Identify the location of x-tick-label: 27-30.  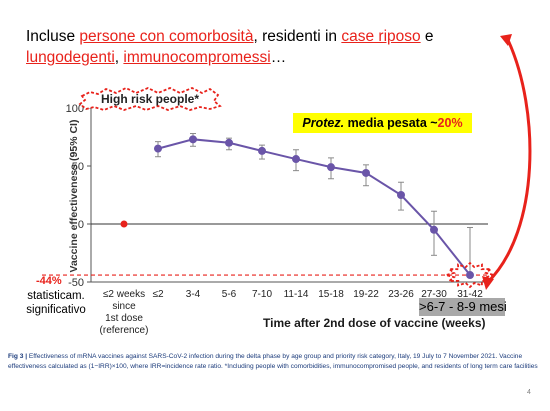
(434, 294).